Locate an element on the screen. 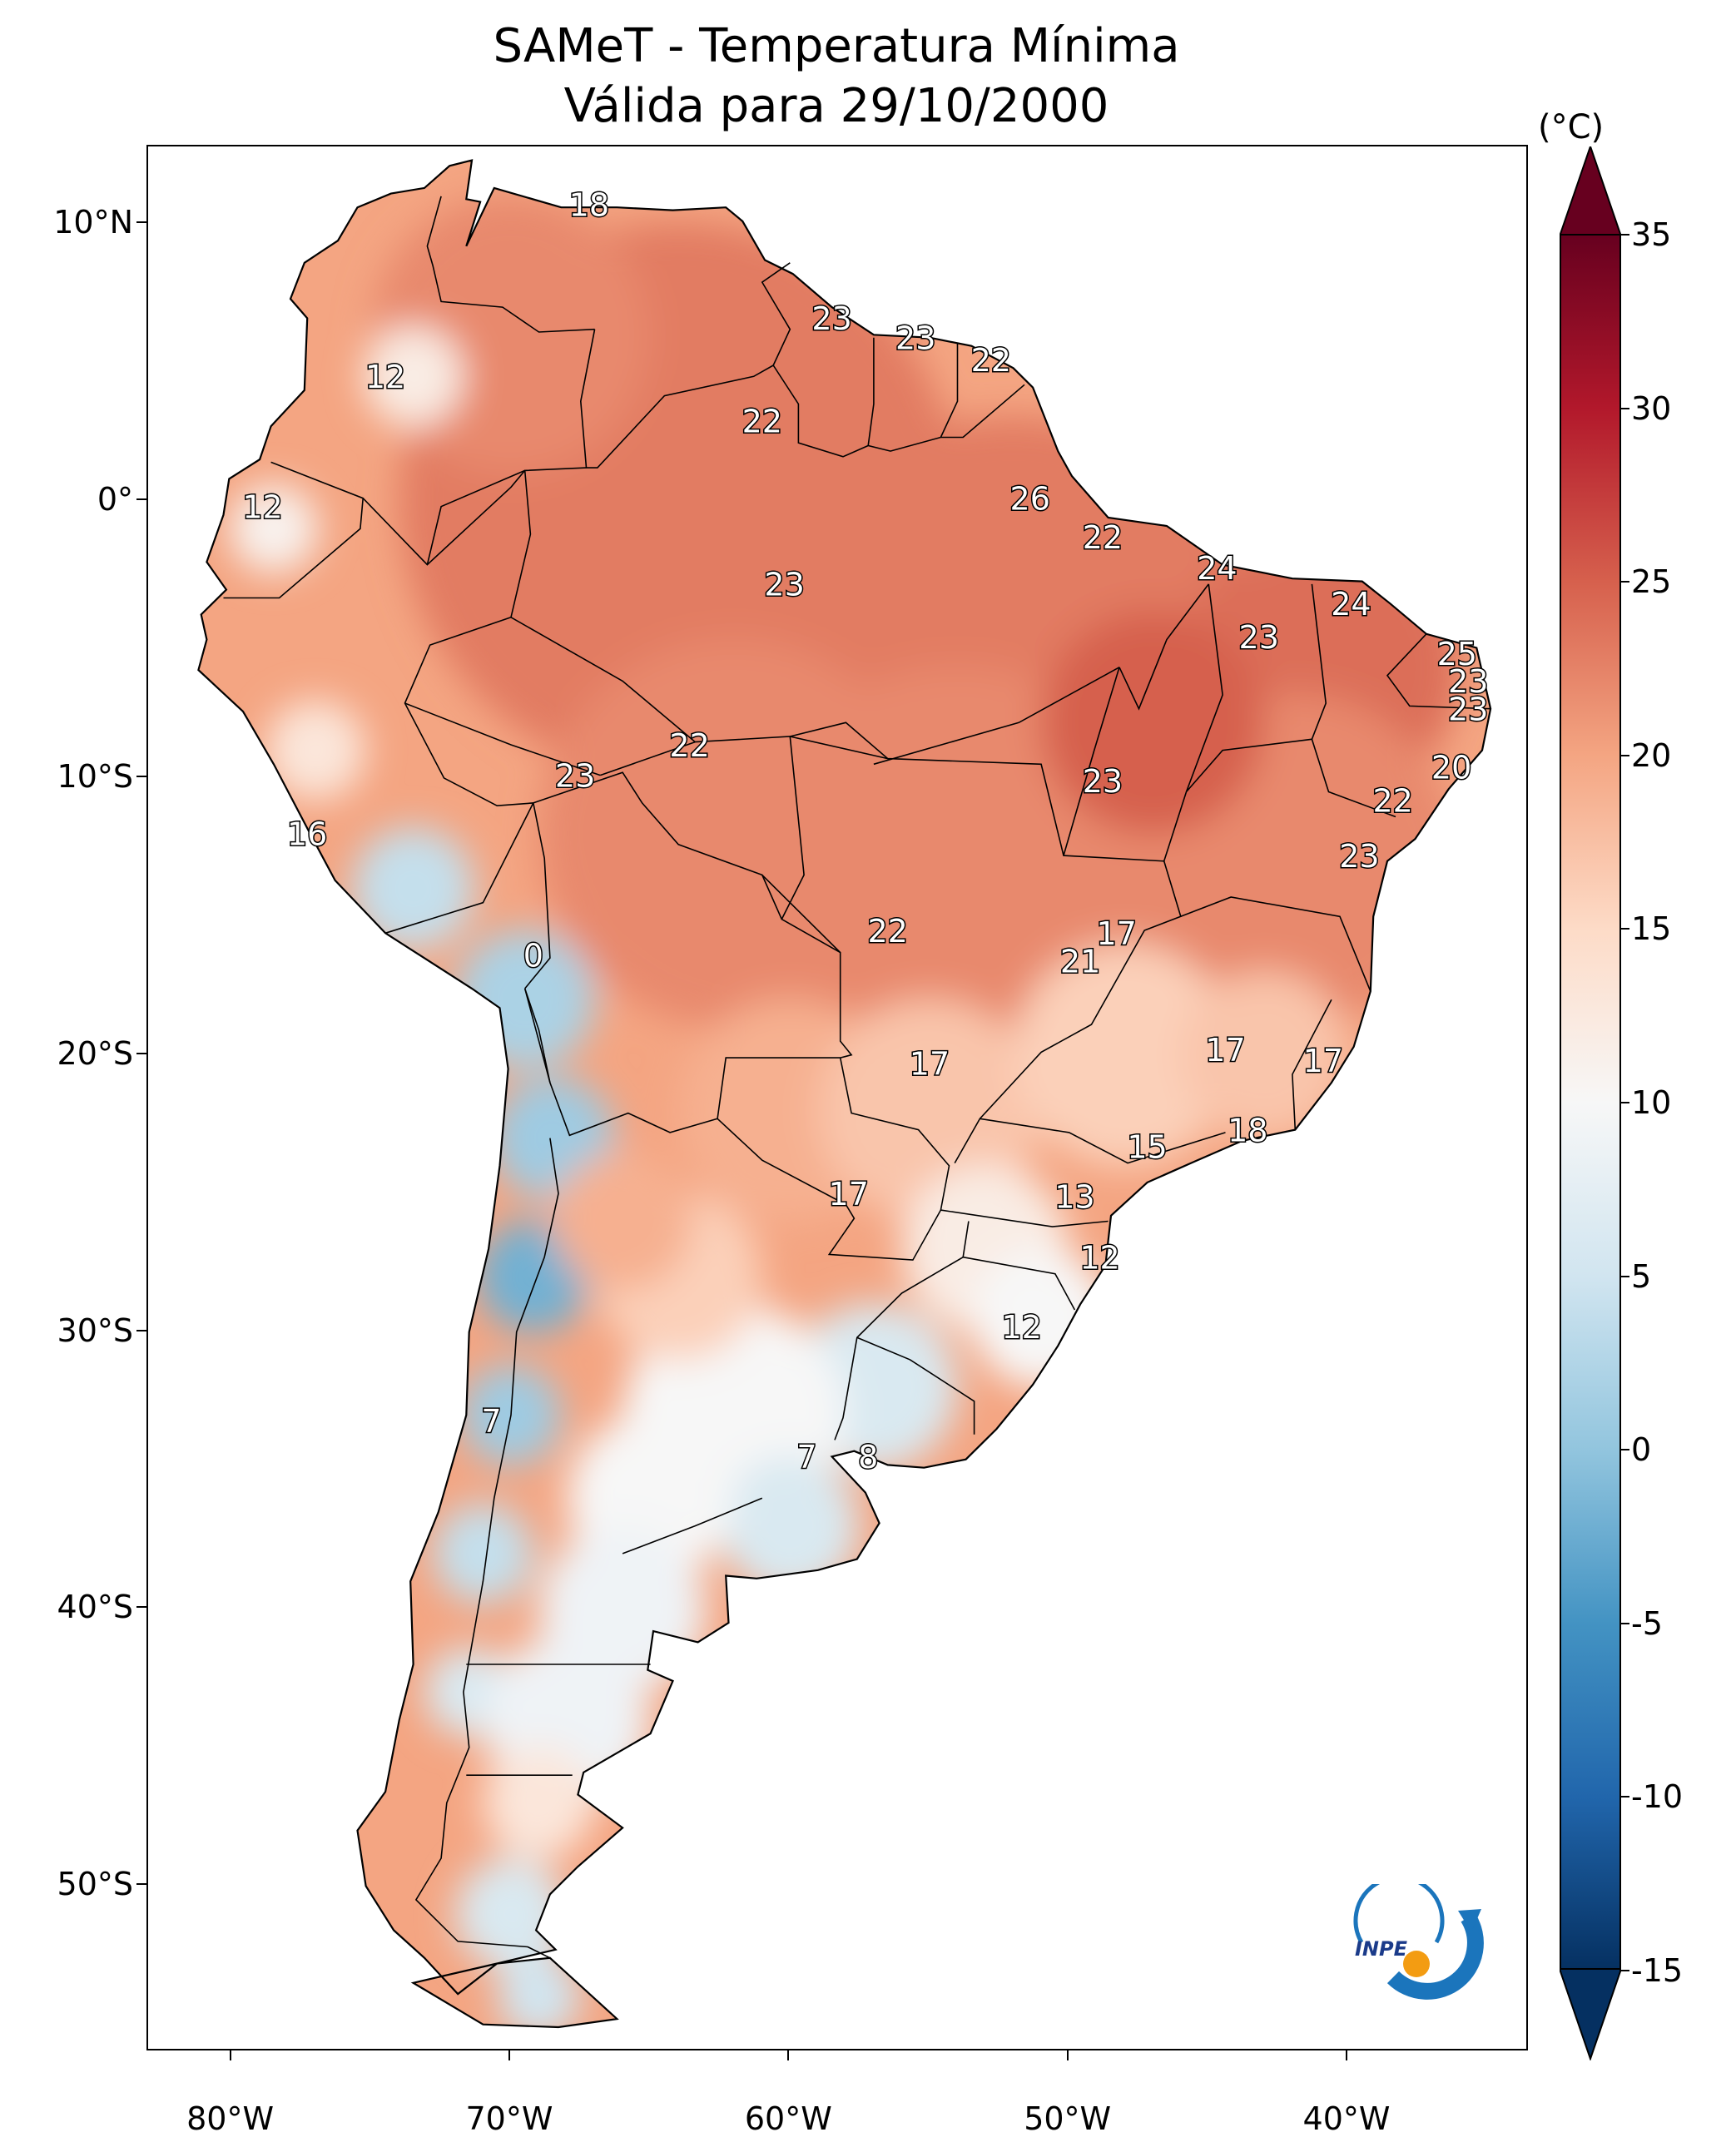 The height and width of the screenshot is (2152, 1736). colorbar-tick-0: 0 is located at coordinates (1642, 1450).